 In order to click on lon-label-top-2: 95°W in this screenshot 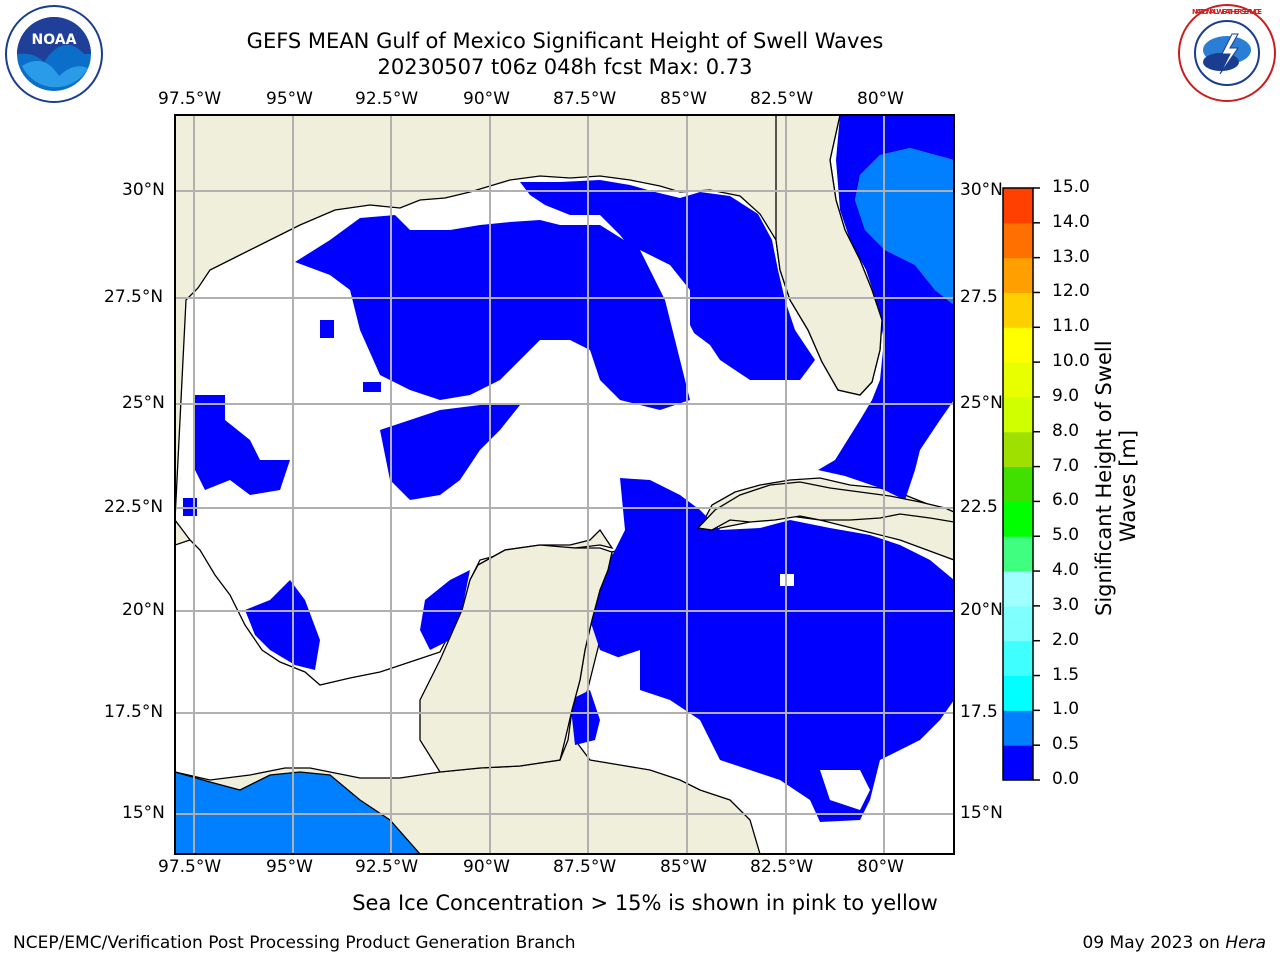, I will do `click(289, 99)`.